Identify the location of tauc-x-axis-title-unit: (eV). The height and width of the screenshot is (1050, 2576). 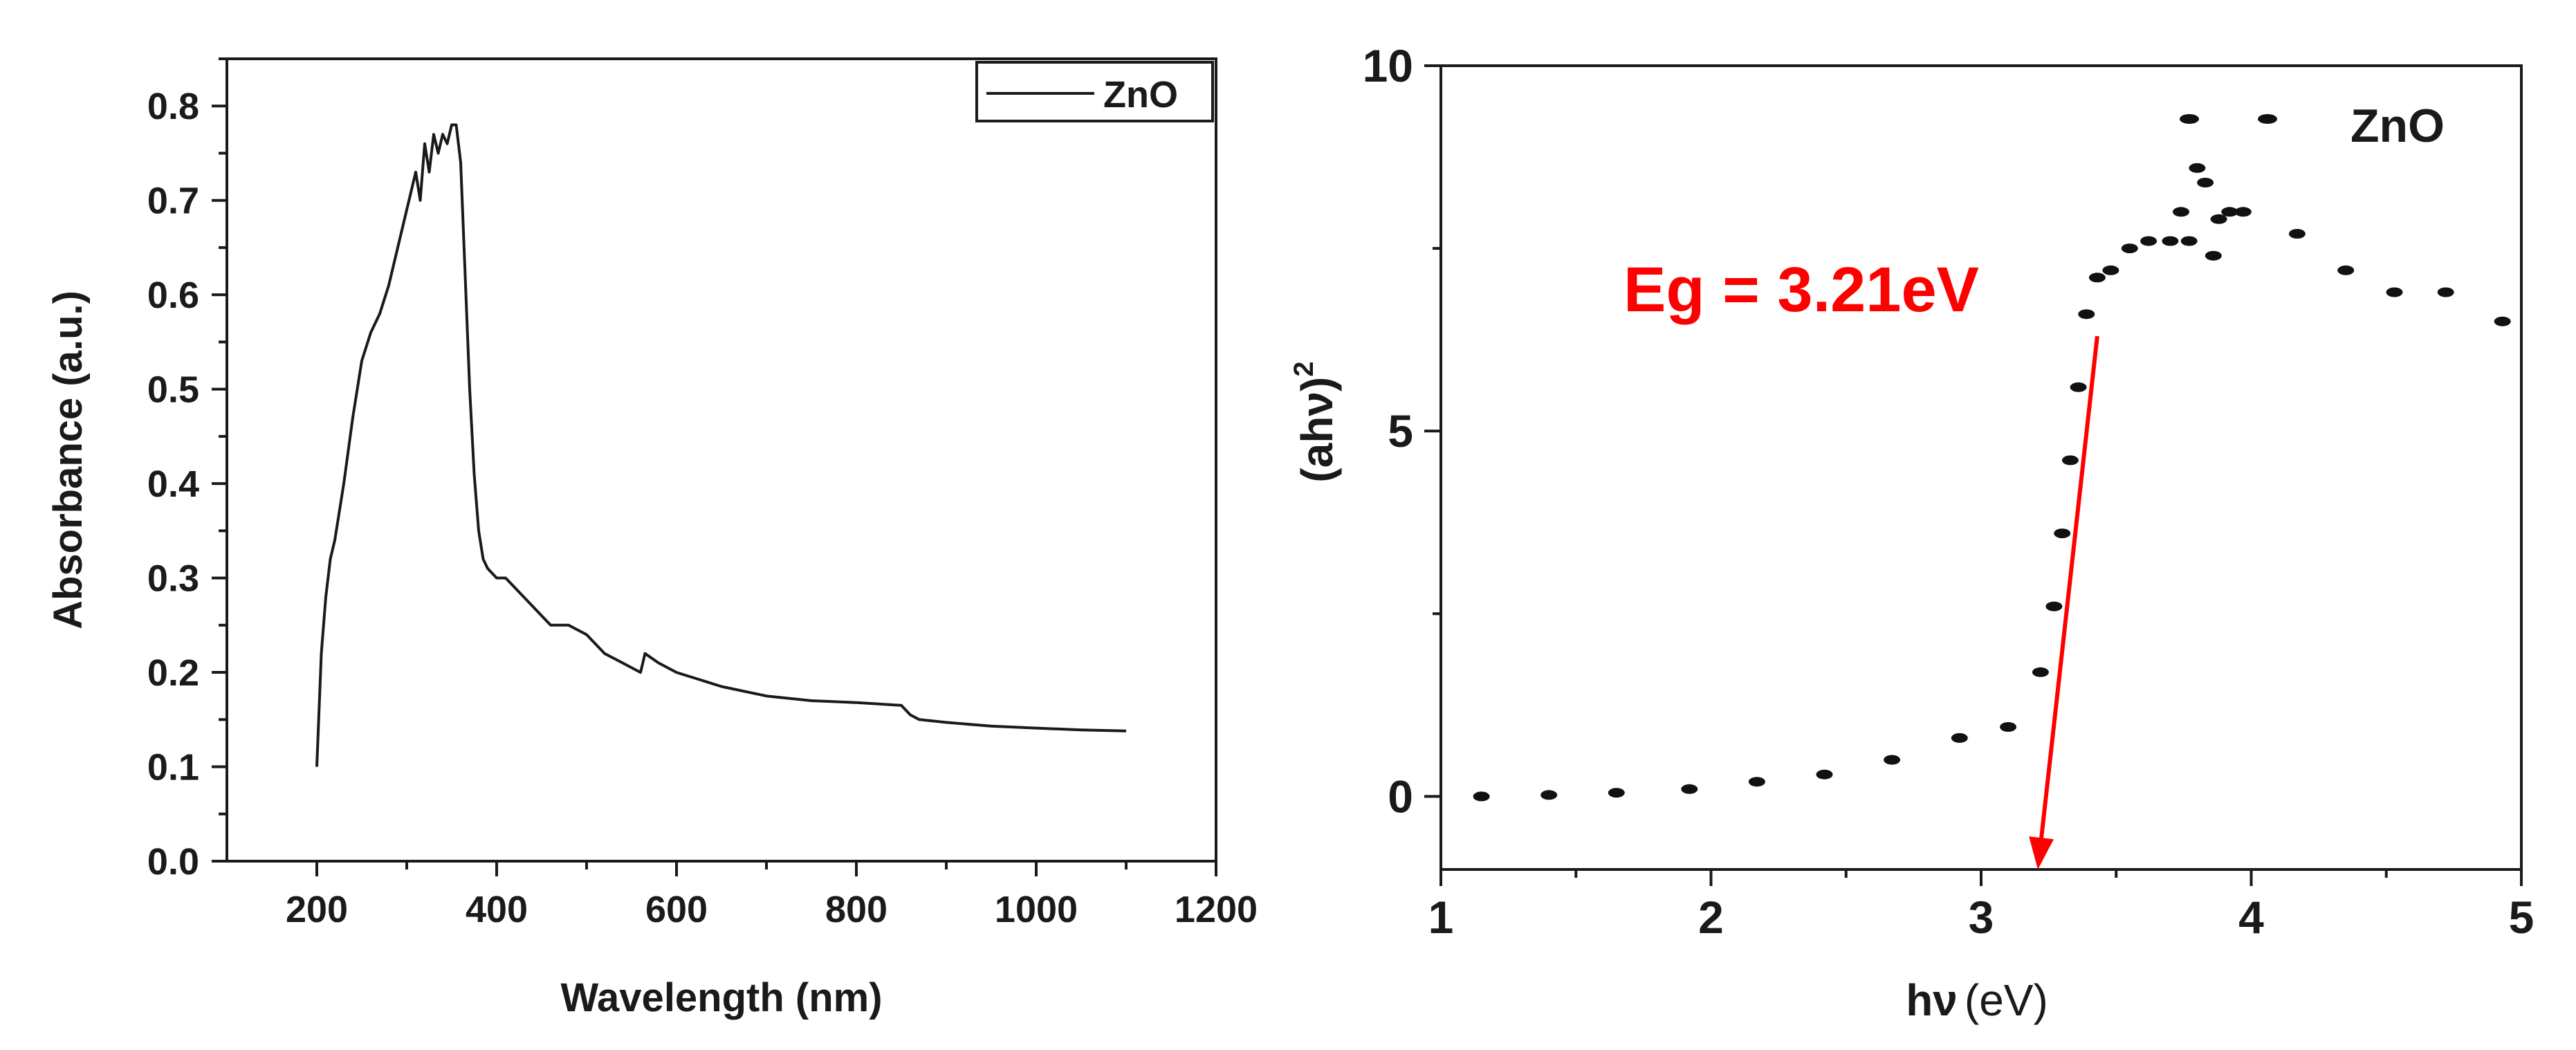
(2006, 1000).